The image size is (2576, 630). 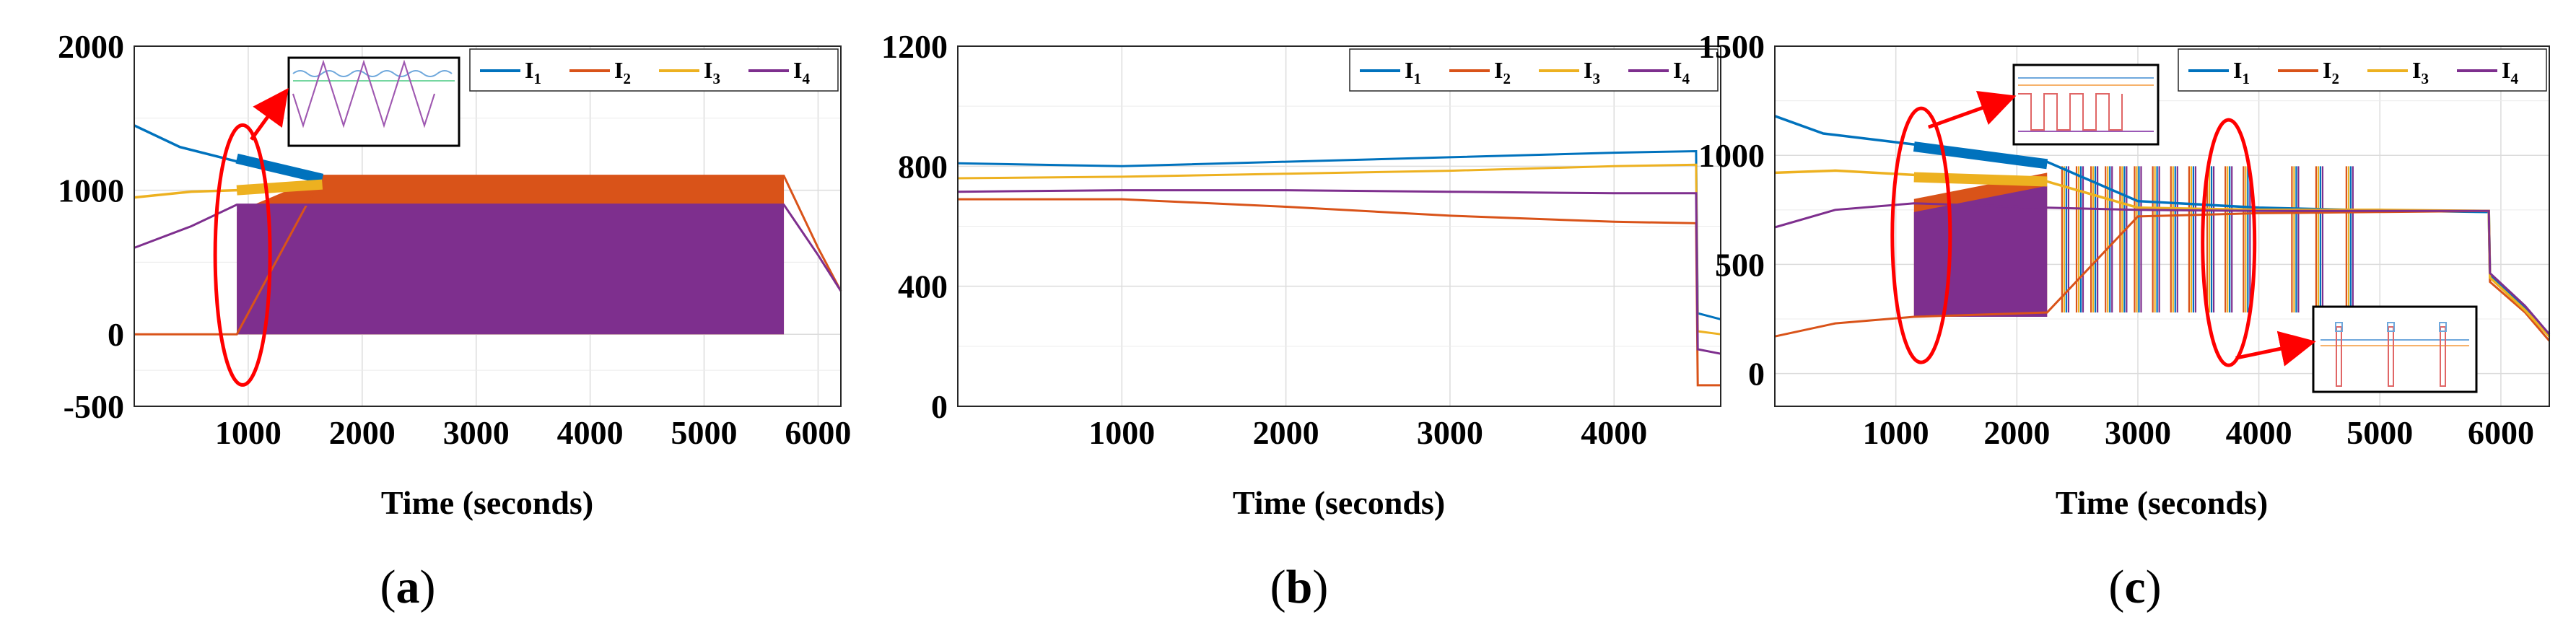 What do you see at coordinates (2070, 112) in the screenshot?
I see `inset1-wave-i2` at bounding box center [2070, 112].